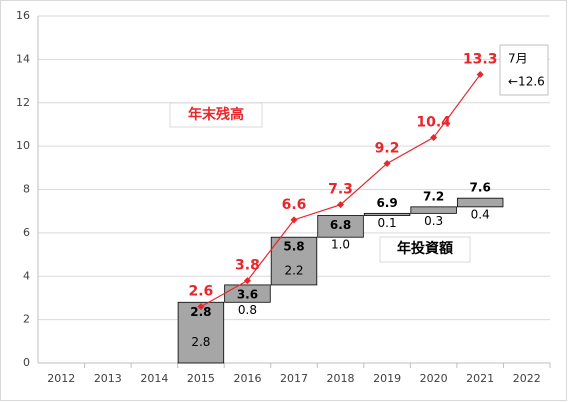 This screenshot has height=402, width=568. I want to click on total-label: 7.6, so click(480, 188).